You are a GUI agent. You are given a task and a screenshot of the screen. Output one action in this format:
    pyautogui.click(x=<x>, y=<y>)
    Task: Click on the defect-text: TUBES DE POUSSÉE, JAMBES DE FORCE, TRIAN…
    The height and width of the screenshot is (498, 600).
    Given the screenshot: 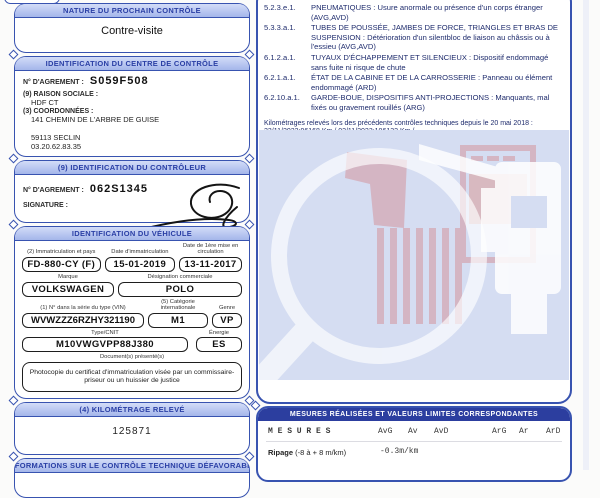 What is the action you would take?
    pyautogui.click(x=434, y=37)
    